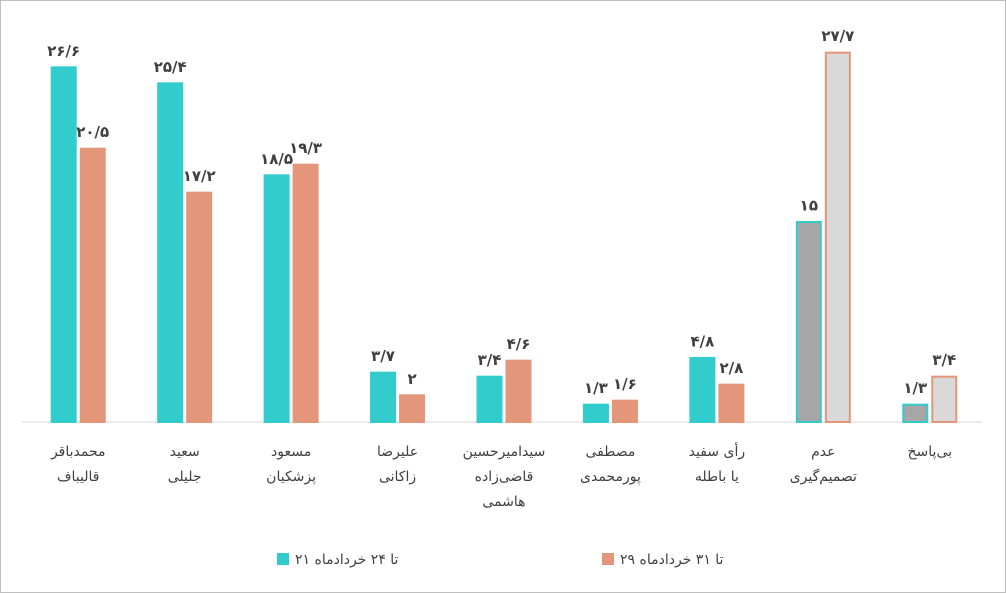  Describe the element at coordinates (397, 464) in the screenshot. I see `x-tick-label: علیرضا زاکانی` at that location.